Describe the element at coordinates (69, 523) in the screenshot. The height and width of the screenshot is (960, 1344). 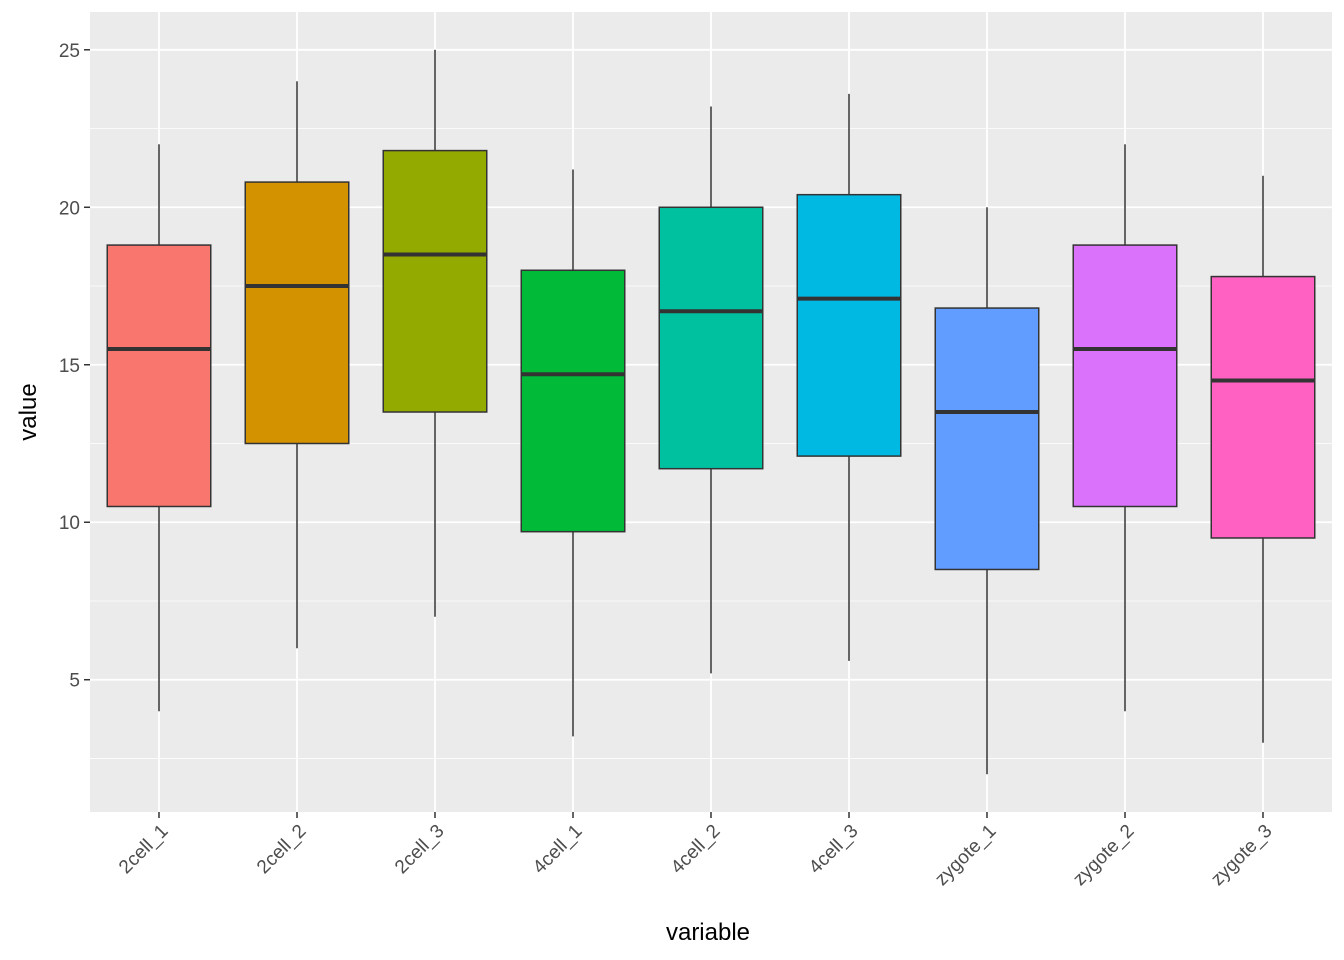
I see `y-tick-label: 10` at that location.